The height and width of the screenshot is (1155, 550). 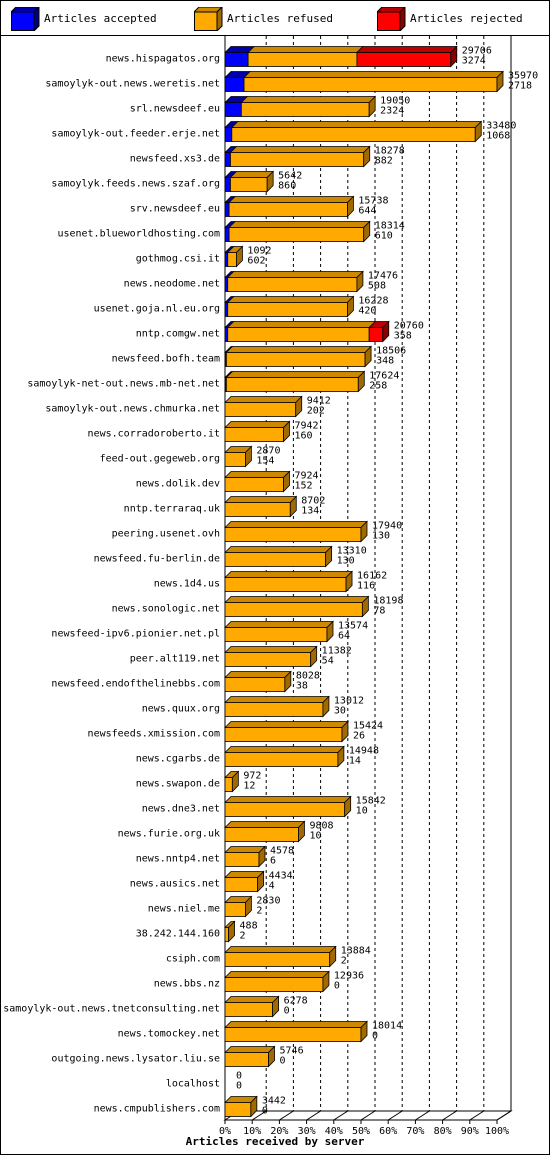 What do you see at coordinates (388, 1130) in the screenshot?
I see `x-tick-label: 60%` at bounding box center [388, 1130].